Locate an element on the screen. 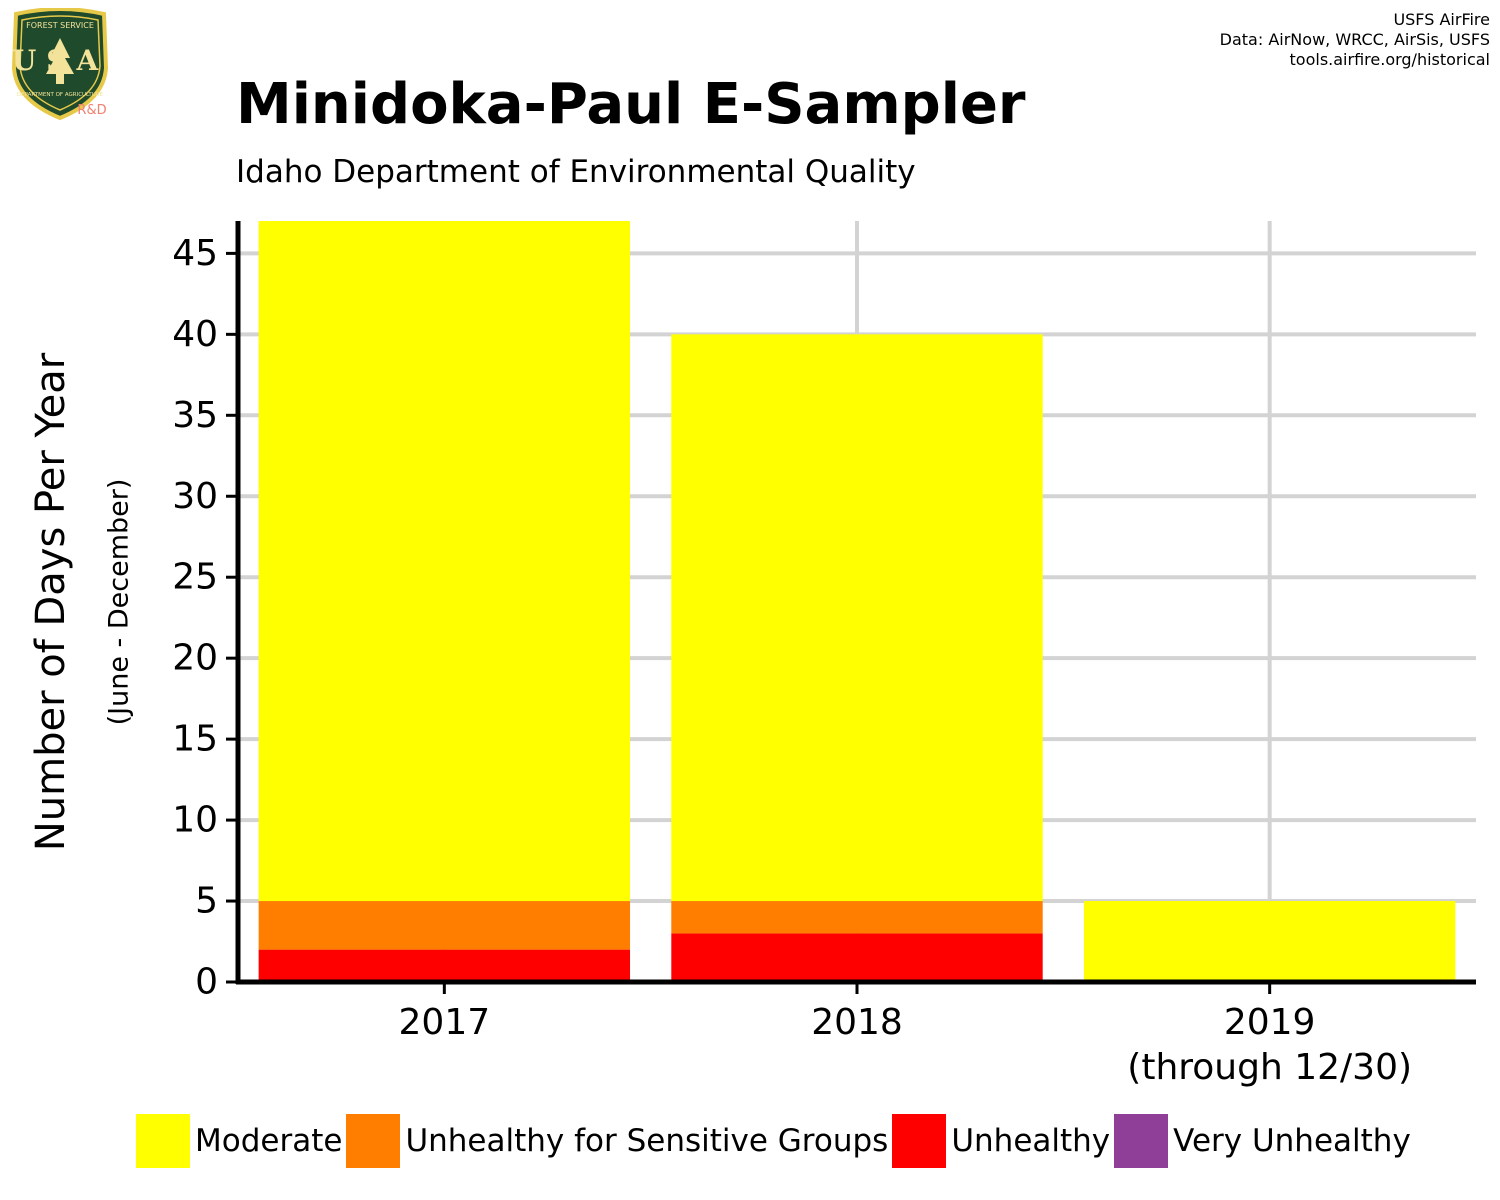  y-tick-label: 30 is located at coordinates (195, 496).